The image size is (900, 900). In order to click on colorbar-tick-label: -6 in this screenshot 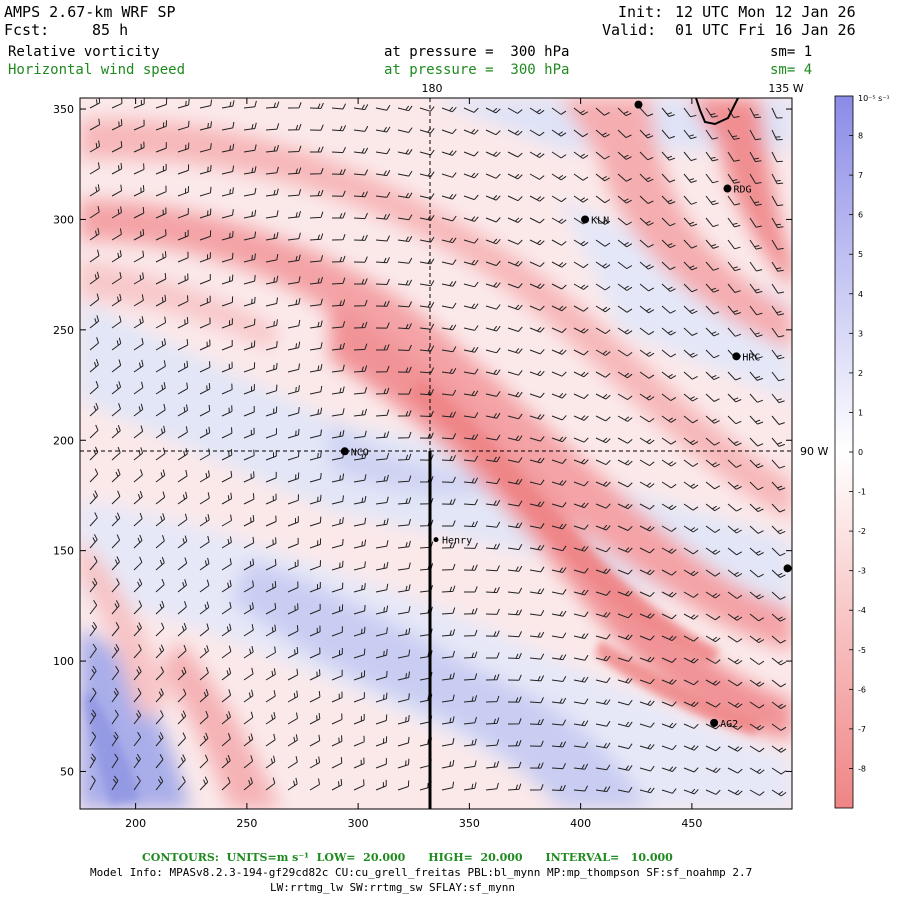, I will do `click(862, 689)`.